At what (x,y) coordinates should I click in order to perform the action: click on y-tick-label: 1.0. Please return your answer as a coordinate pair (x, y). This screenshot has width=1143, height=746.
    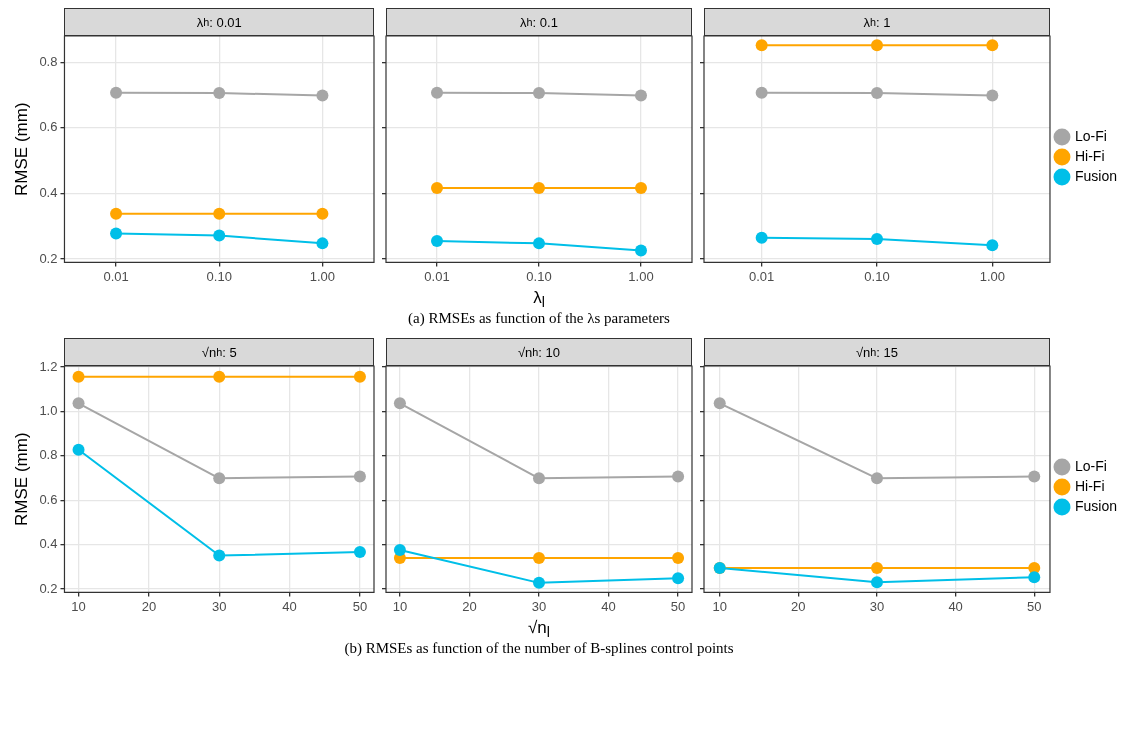
    Looking at the image, I should click on (48, 411).